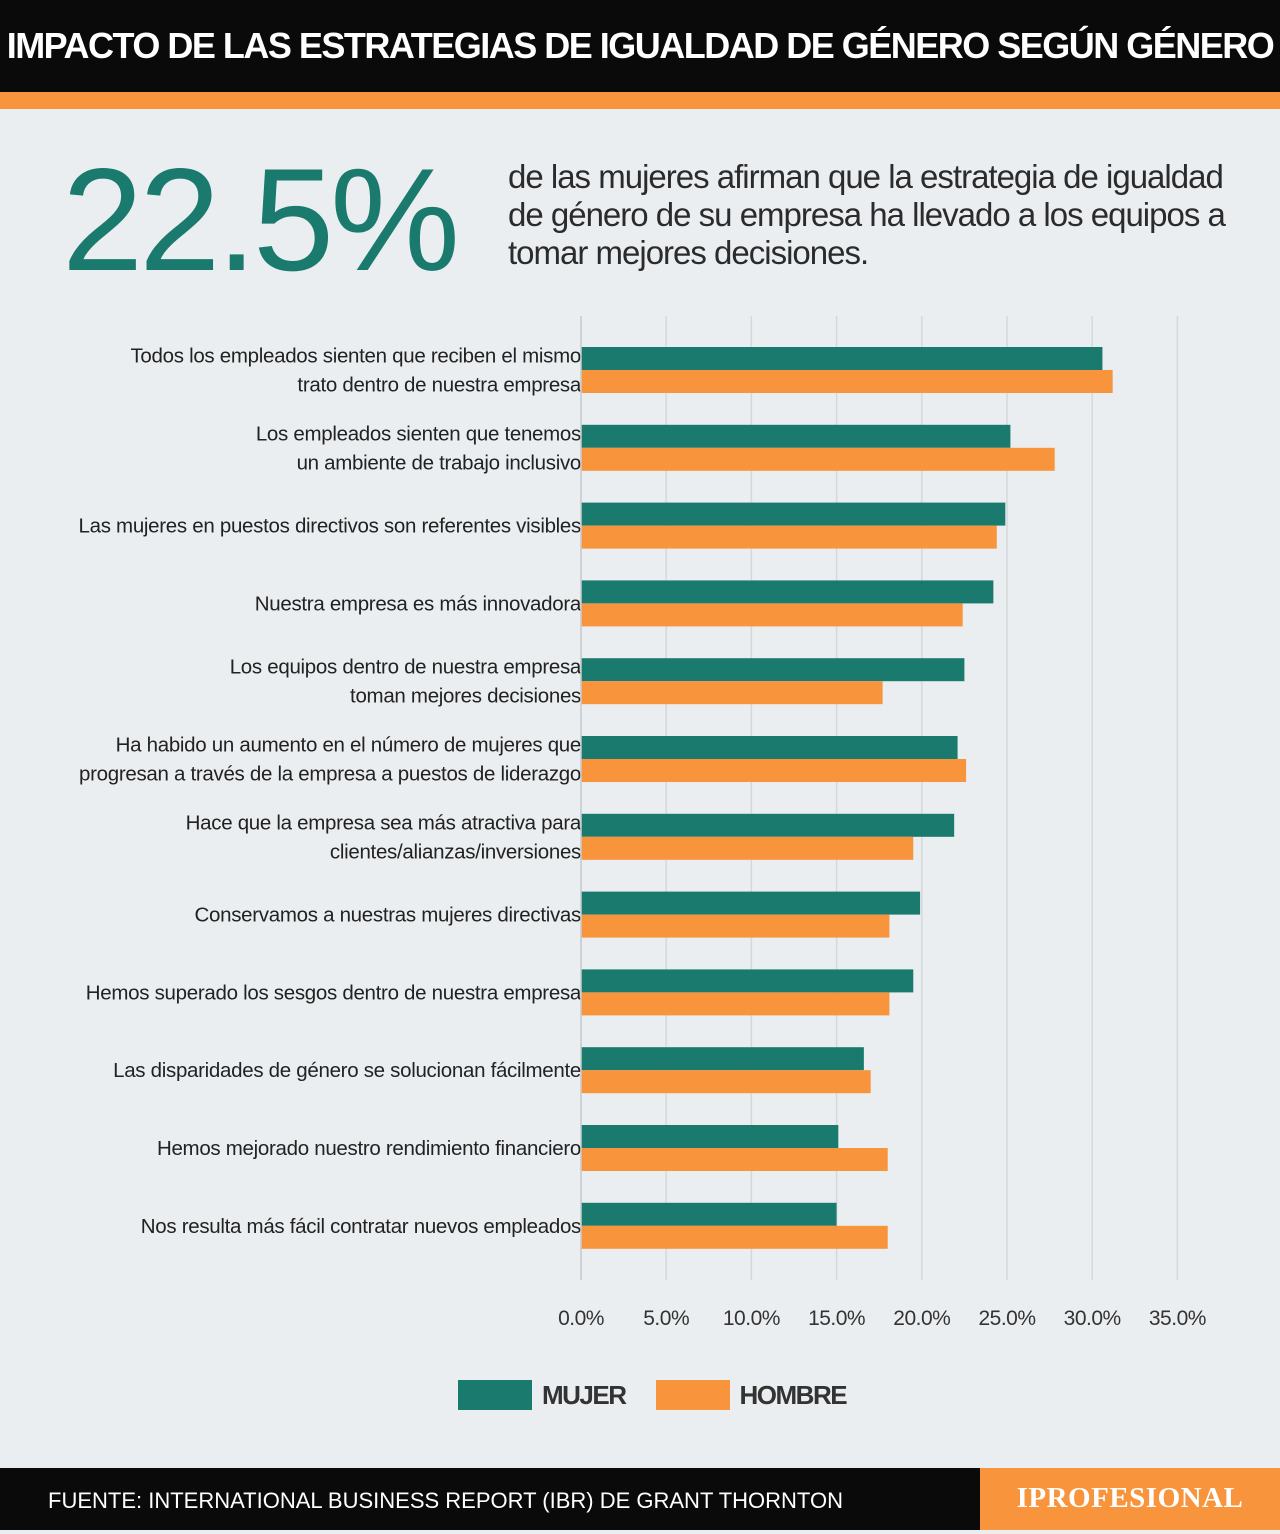 Image resolution: width=1280 pixels, height=1534 pixels. What do you see at coordinates (640, 100) in the screenshot?
I see `header-accent-stripe` at bounding box center [640, 100].